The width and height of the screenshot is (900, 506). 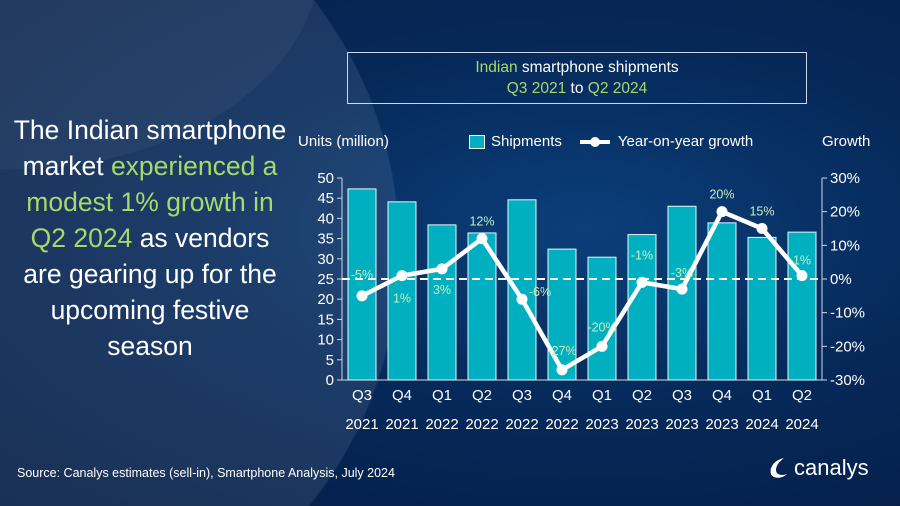 I want to click on y2-tick-label: -10%, so click(x=847, y=313).